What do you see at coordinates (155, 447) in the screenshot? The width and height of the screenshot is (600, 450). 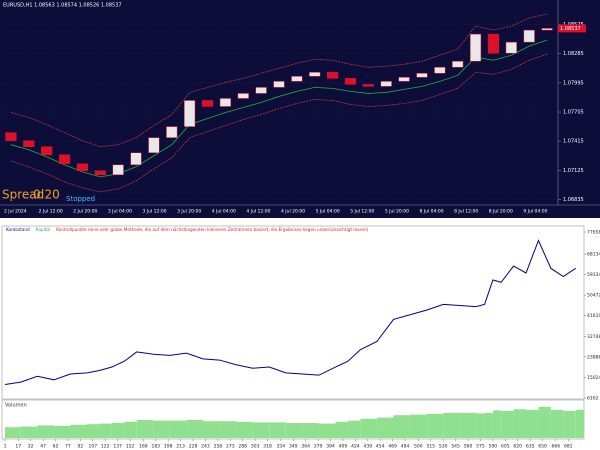 I see `x-tick-label: 183` at bounding box center [155, 447].